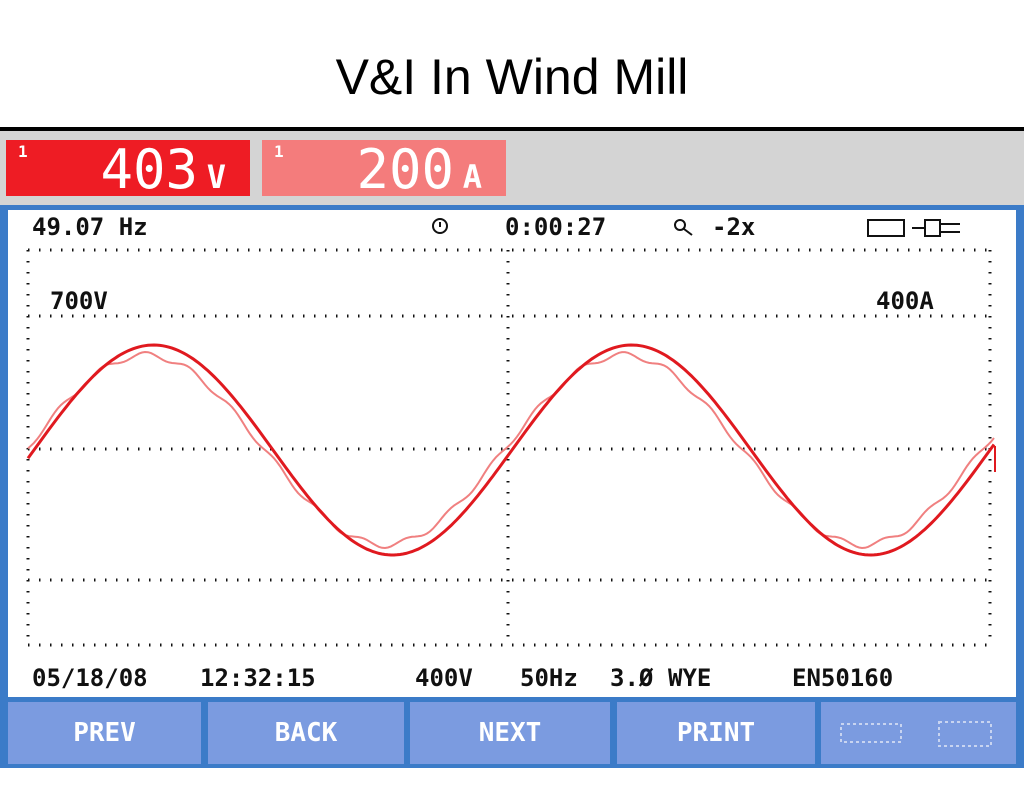 Image resolution: width=1024 pixels, height=787 pixels. What do you see at coordinates (90, 678) in the screenshot?
I see `date: 05/18/08` at bounding box center [90, 678].